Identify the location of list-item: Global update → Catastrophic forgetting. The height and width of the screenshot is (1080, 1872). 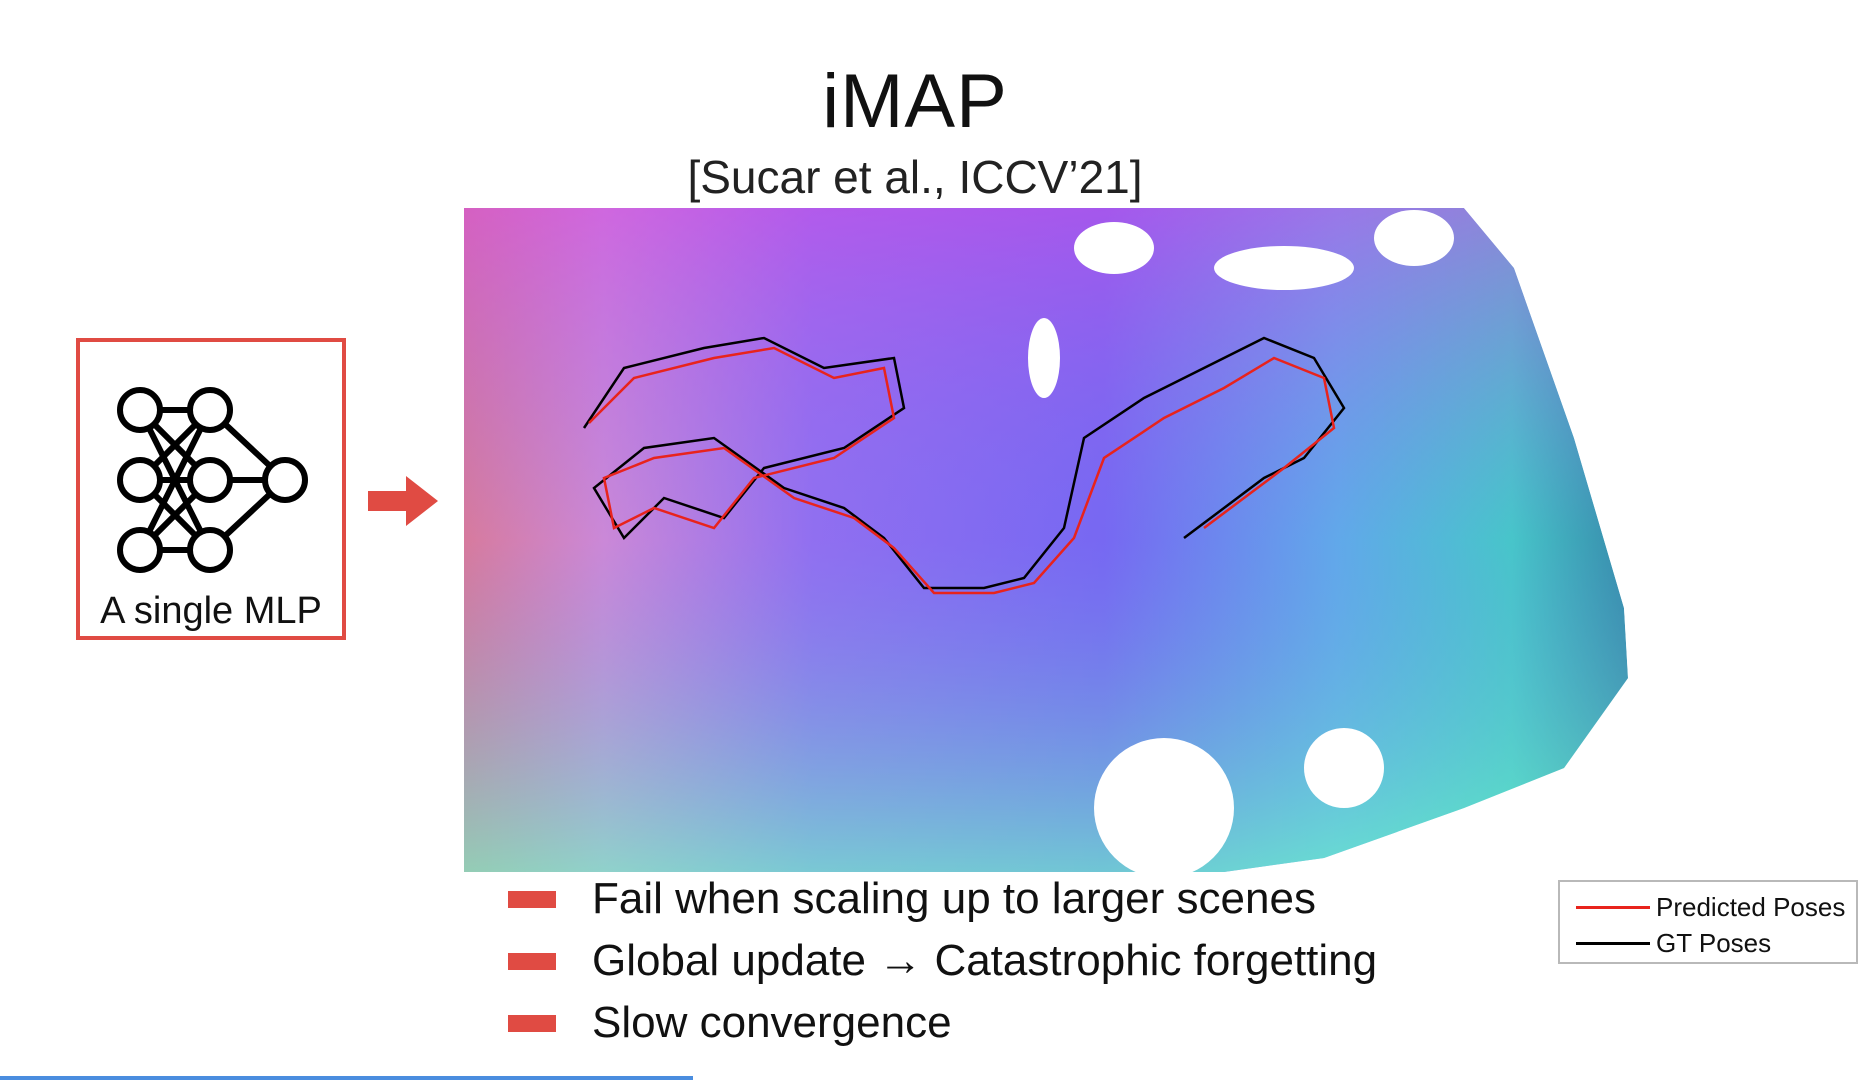
(1008, 961).